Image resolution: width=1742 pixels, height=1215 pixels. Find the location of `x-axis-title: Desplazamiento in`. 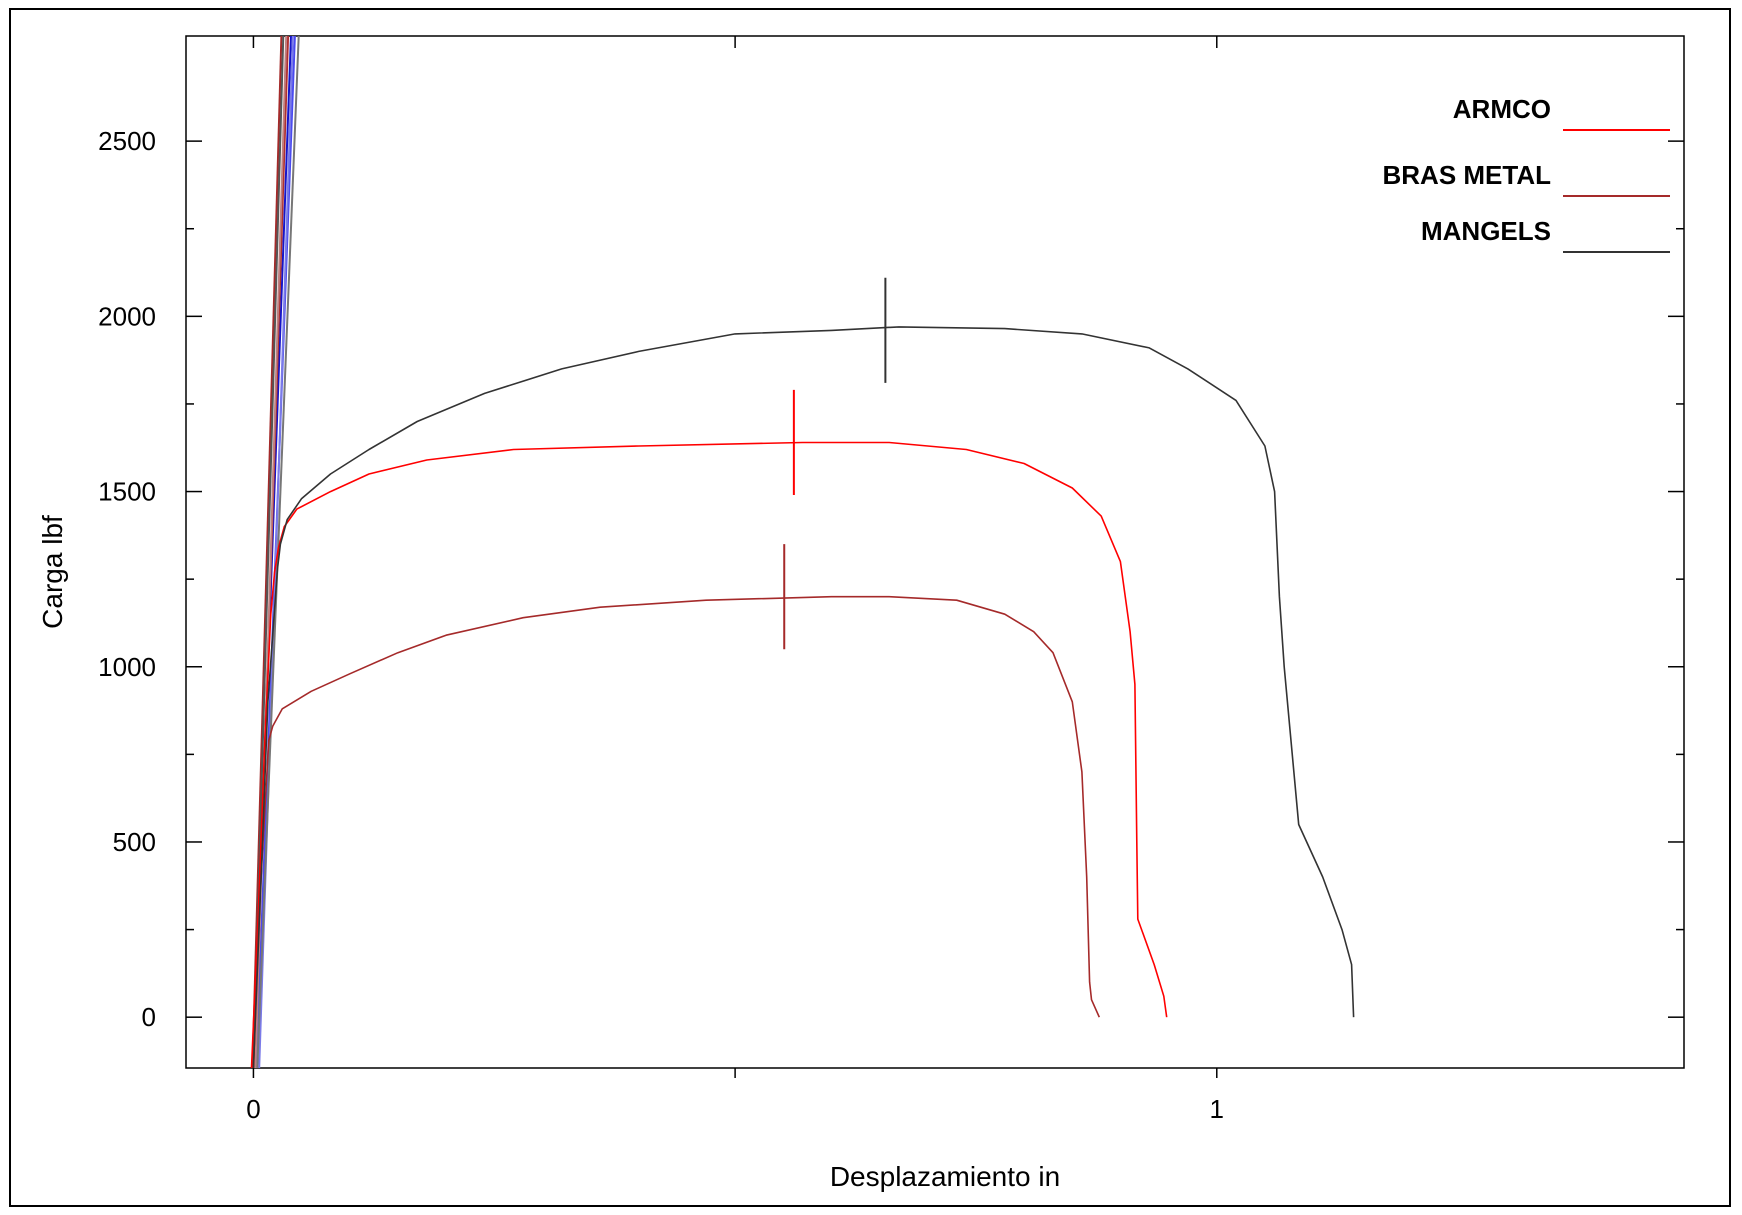

x-axis-title: Desplazamiento in is located at coordinates (945, 1176).